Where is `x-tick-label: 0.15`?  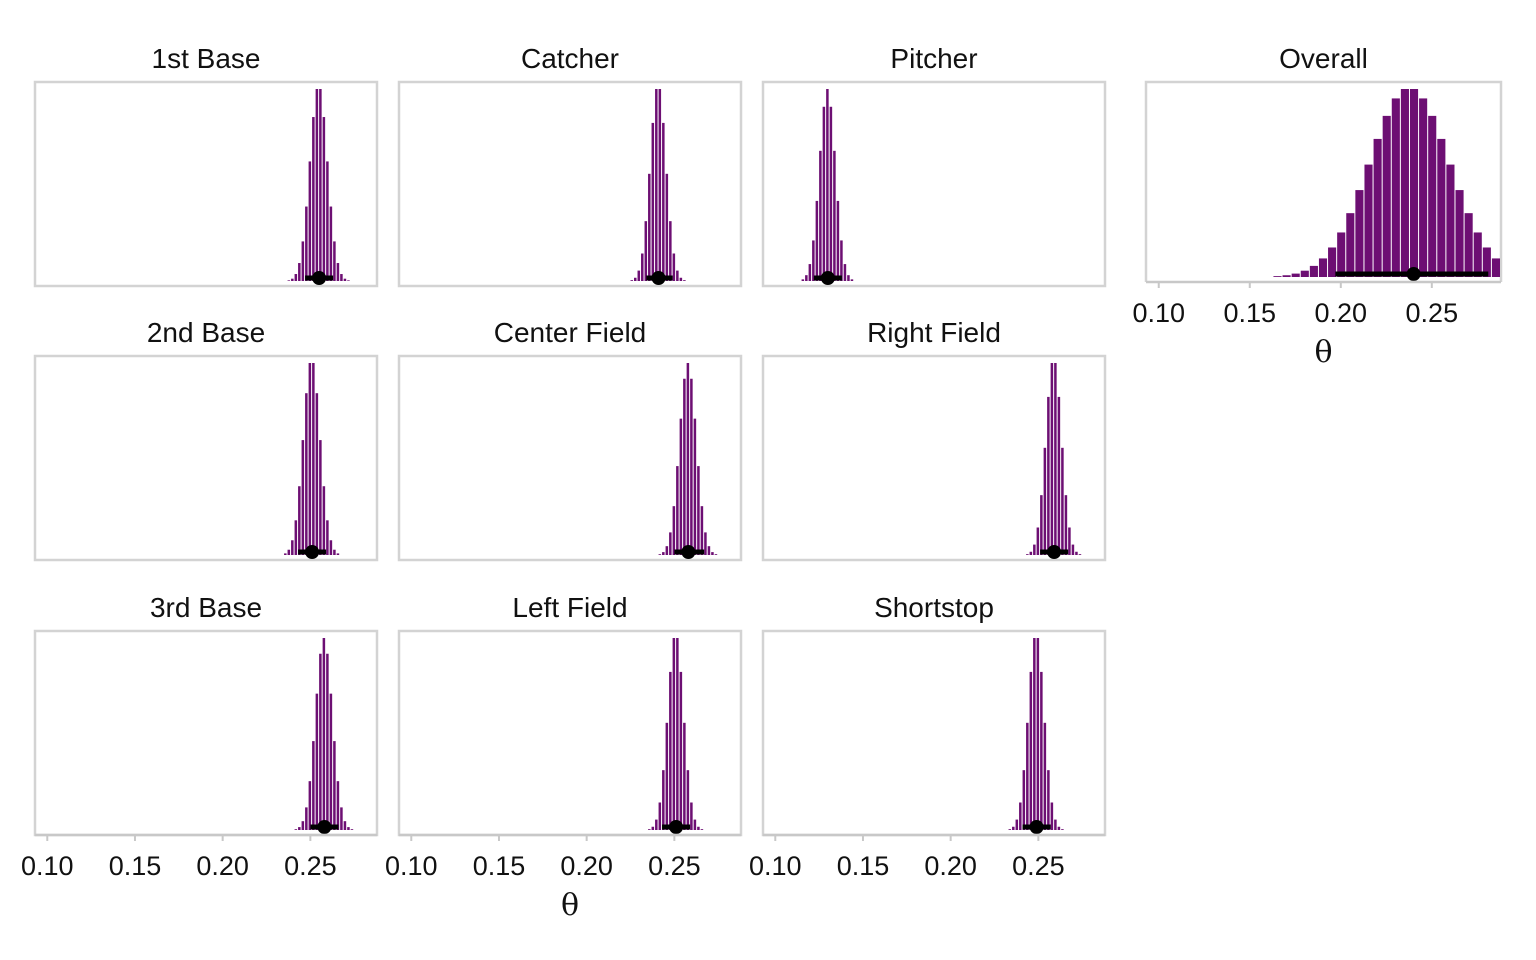 x-tick-label: 0.15 is located at coordinates (499, 866).